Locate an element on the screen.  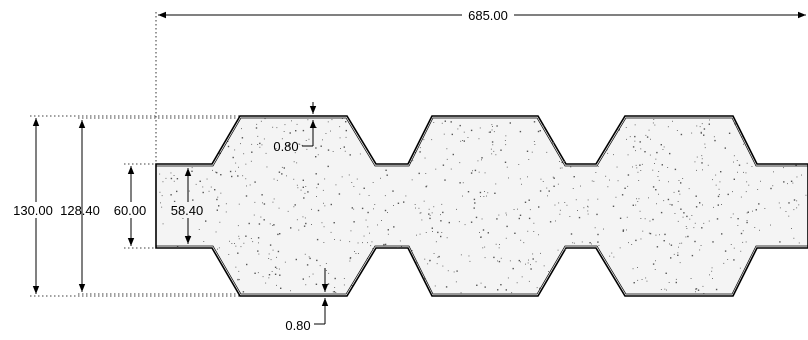
top-thickness-label: 0.80 is located at coordinates (285, 146).